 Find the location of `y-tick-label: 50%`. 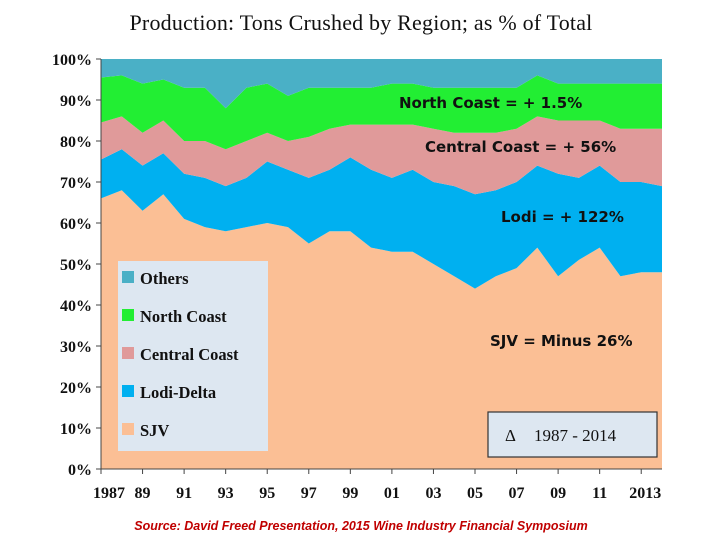

y-tick-label: 50% is located at coordinates (76, 265).